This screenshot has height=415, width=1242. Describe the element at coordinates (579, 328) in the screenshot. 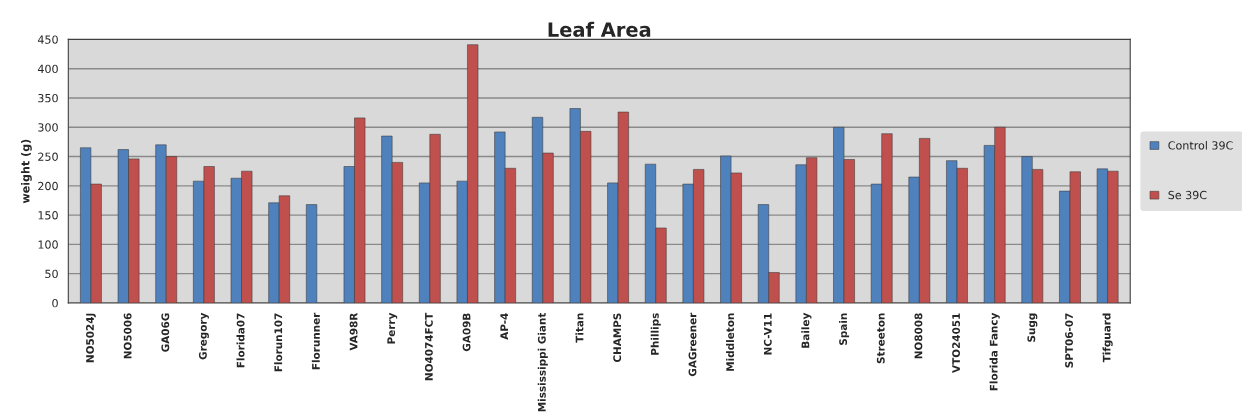

I see `x-tick-label: Titan` at that location.